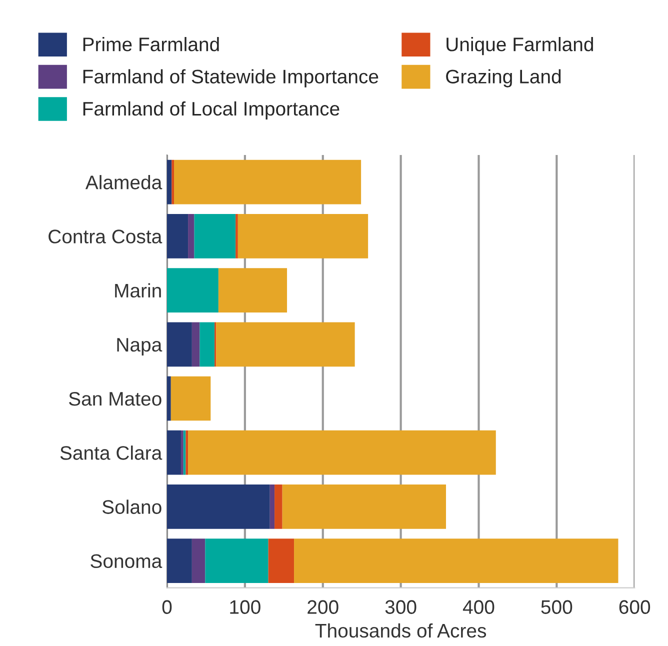 This screenshot has height=646, width=668. What do you see at coordinates (634, 607) in the screenshot?
I see `x-tick-label: 600` at bounding box center [634, 607].